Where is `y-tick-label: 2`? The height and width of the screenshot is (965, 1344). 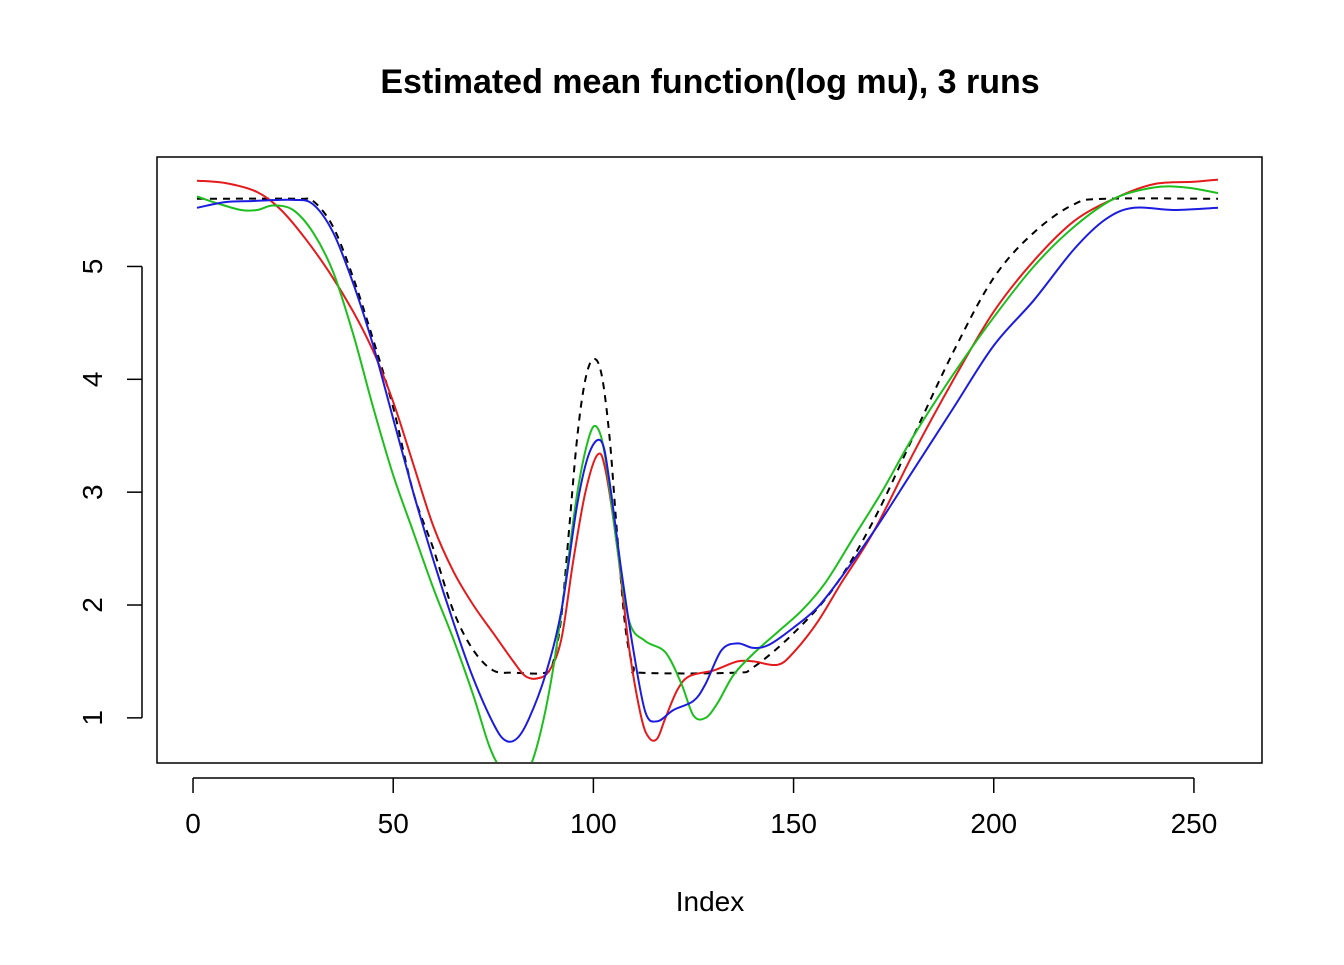
y-tick-label: 2 is located at coordinates (92, 605).